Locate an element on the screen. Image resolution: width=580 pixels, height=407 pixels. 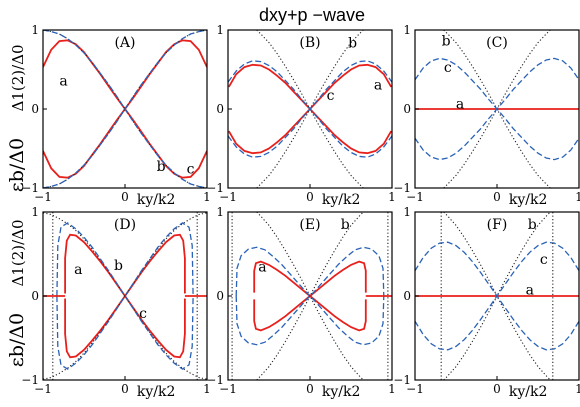
x-tick-label-f: 1 is located at coordinates (577, 389).